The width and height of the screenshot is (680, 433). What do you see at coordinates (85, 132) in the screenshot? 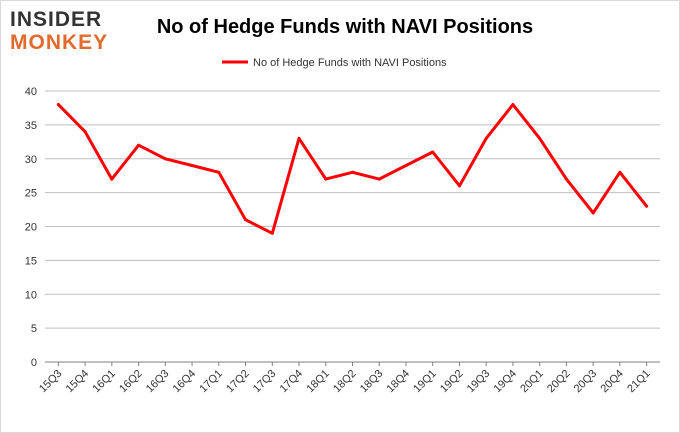
I see `data-point-15Q4` at bounding box center [85, 132].